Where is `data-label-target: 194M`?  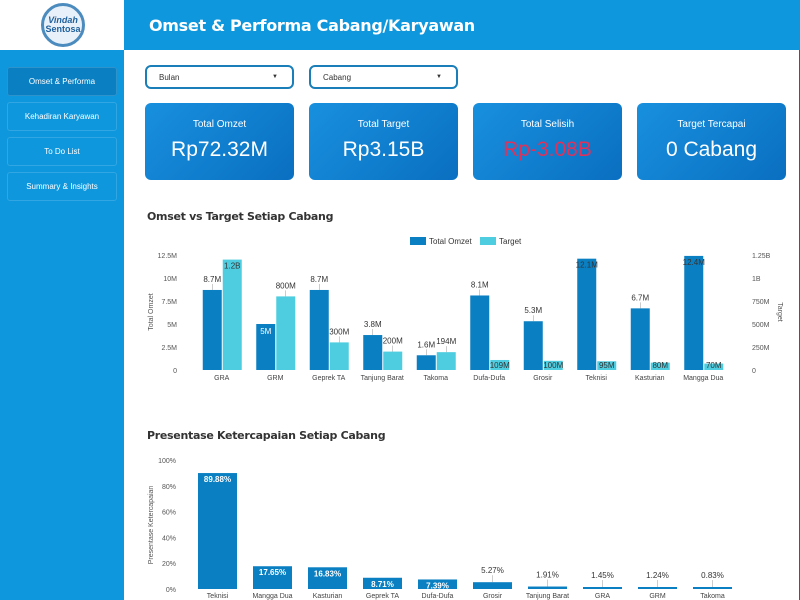
data-label-target: 194M is located at coordinates (446, 341).